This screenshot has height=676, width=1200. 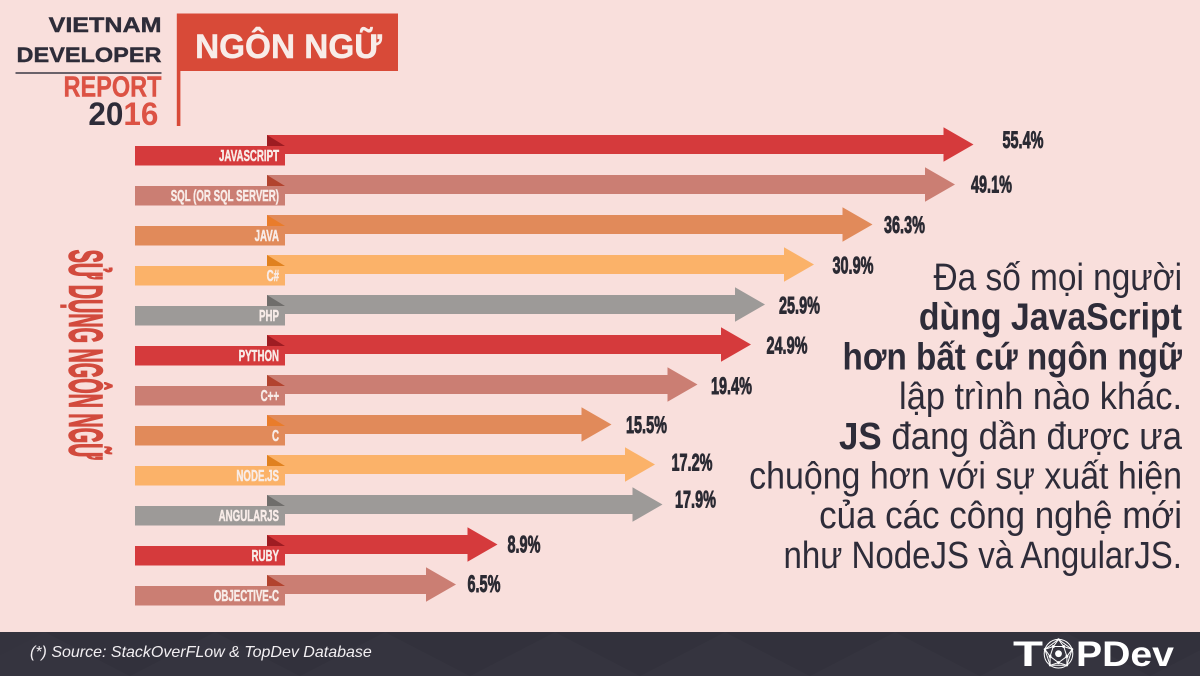 I want to click on svg-text: dùng JavaScript, so click(x=1050, y=316).